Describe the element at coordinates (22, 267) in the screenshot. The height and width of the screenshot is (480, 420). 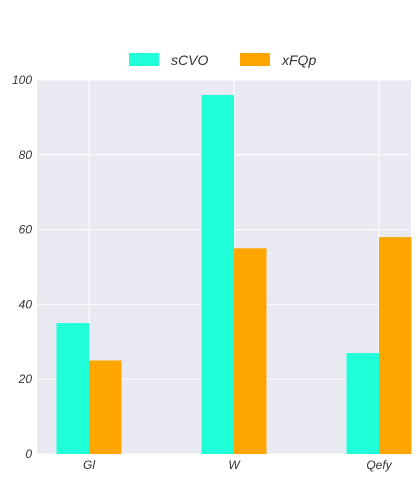
I see `y-axis-ticks: 0 20 40 60 80 100` at that location.